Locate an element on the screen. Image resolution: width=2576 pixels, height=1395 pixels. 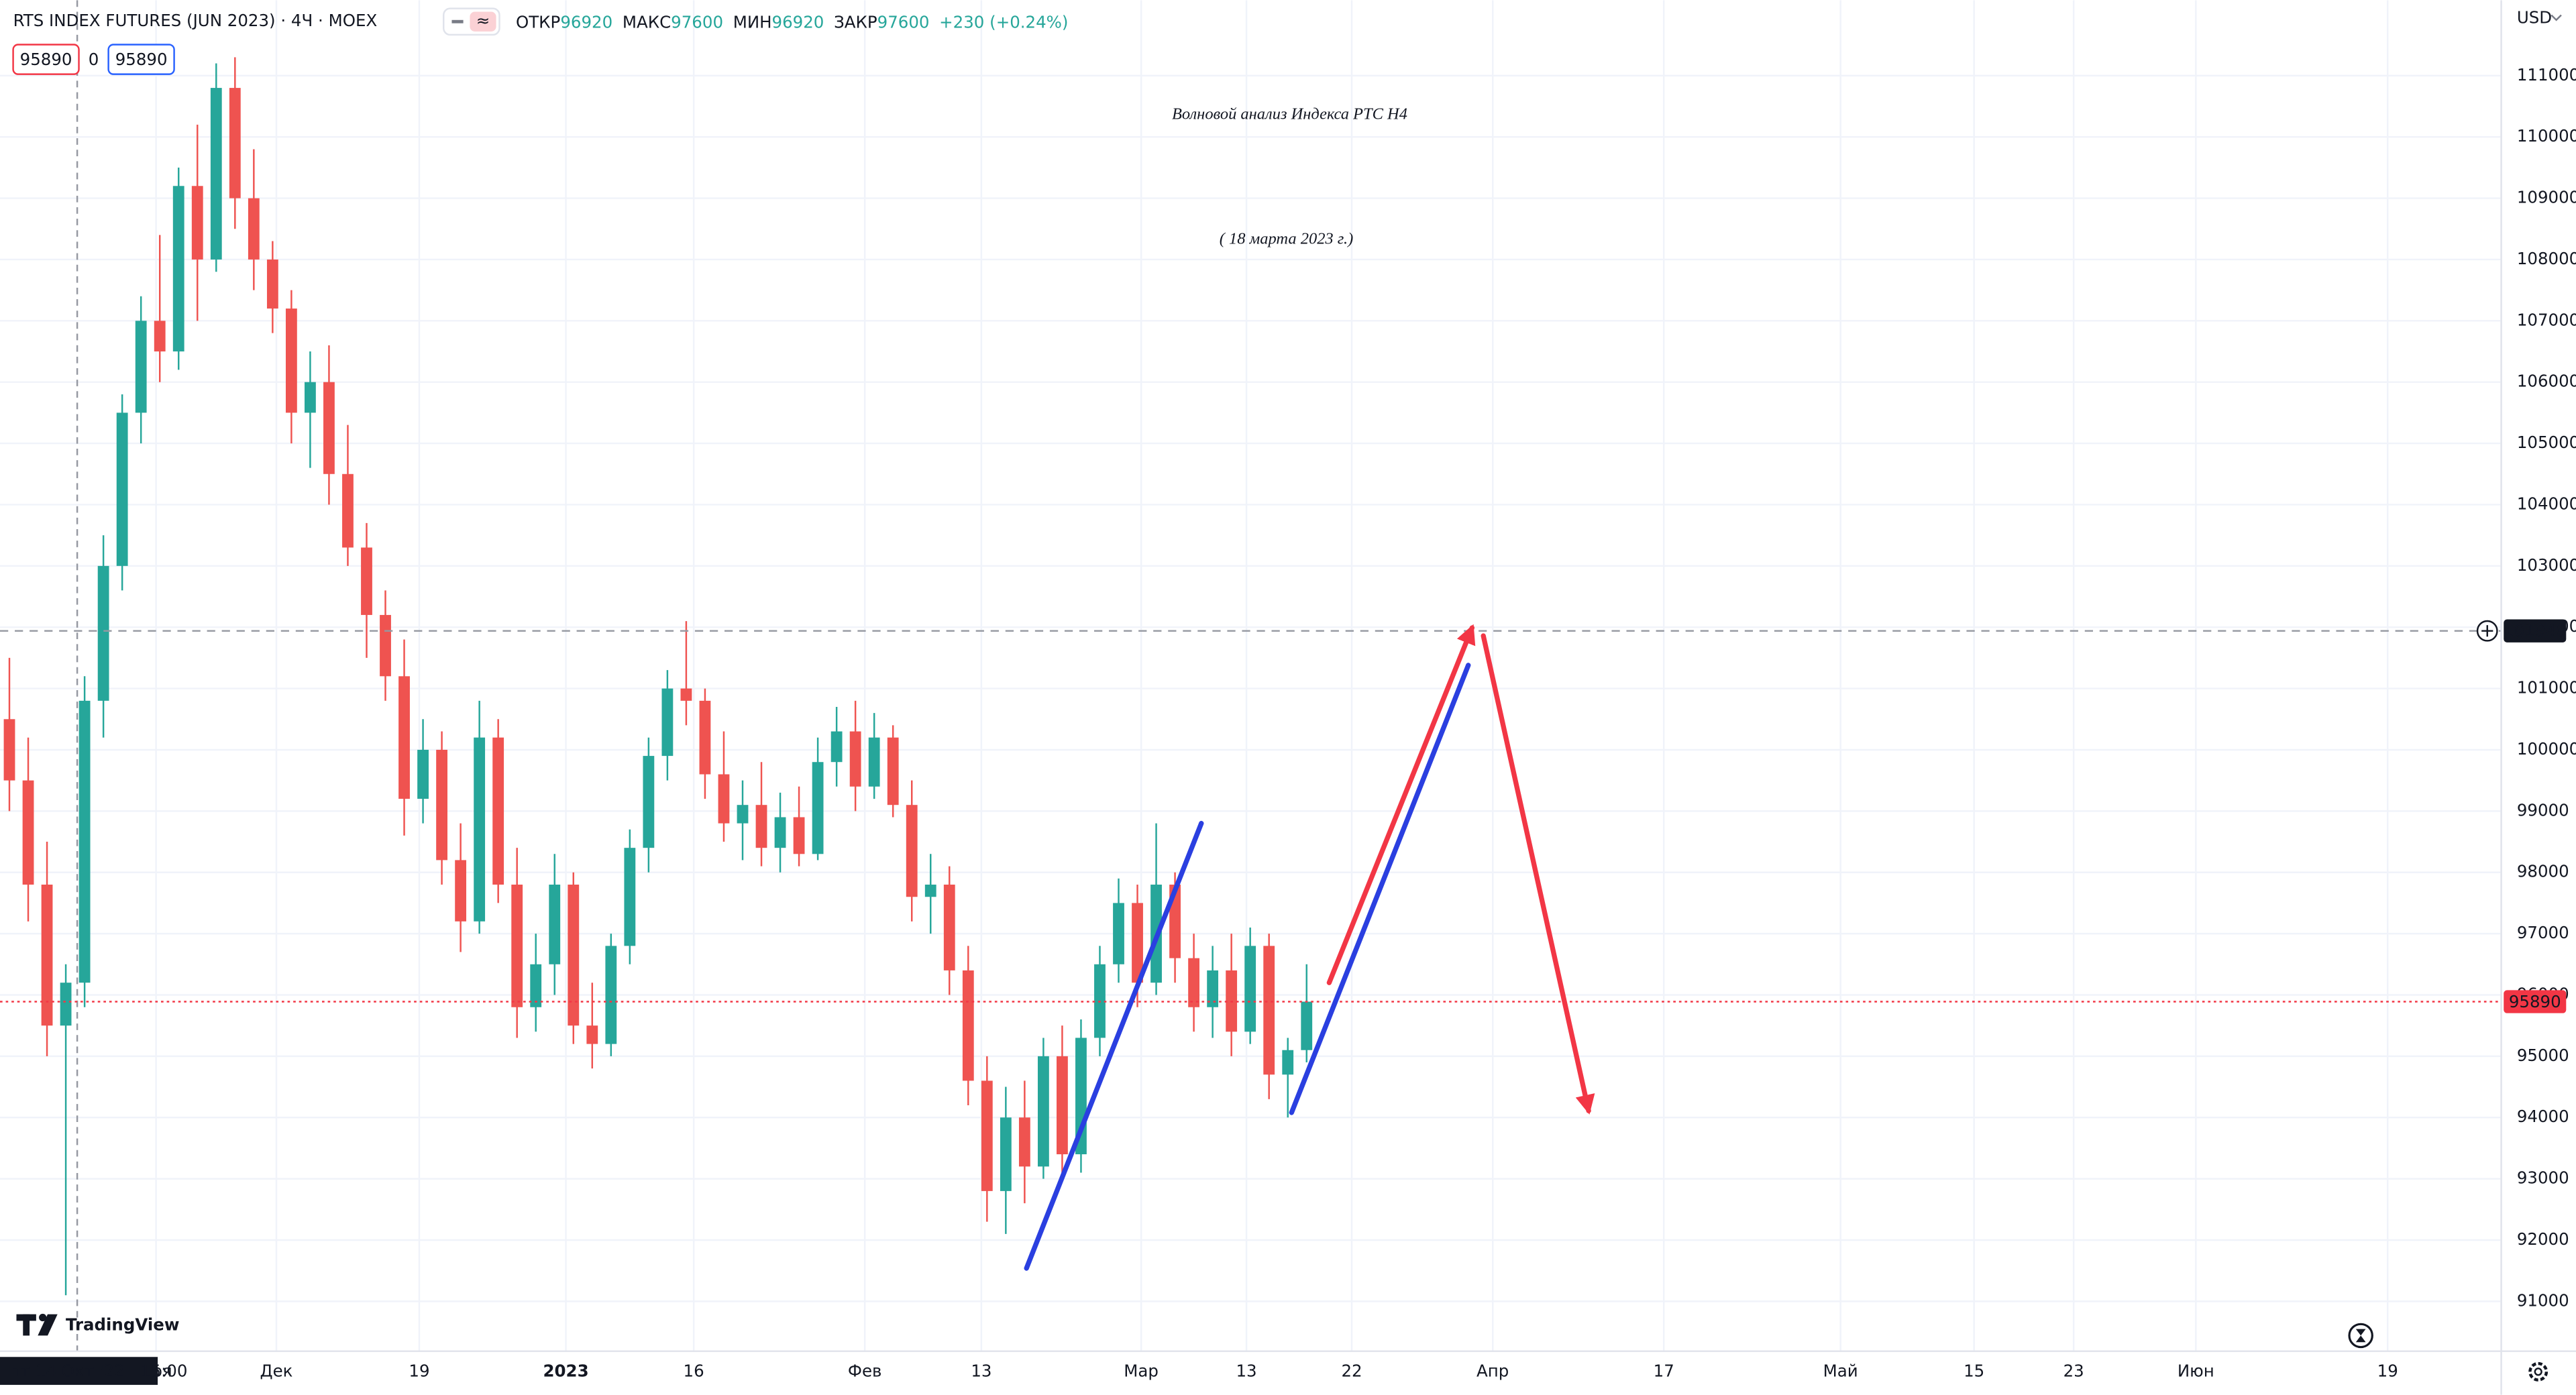
replay-button is located at coordinates (2360, 1336).